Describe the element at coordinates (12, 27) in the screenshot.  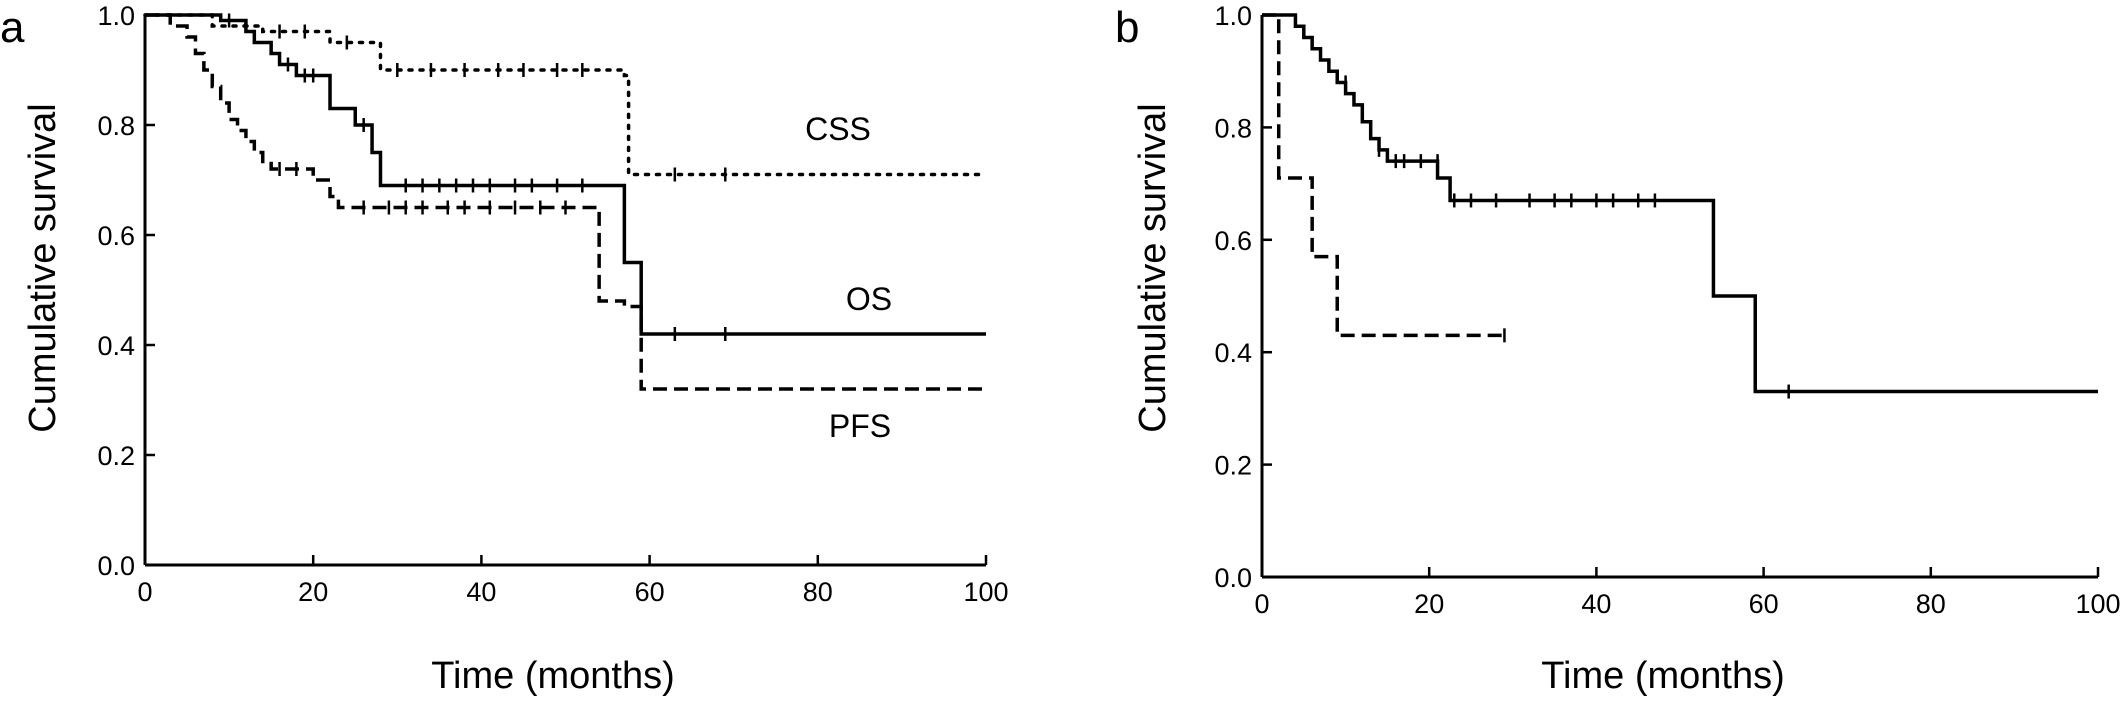
I see `panel-a-letter: a` at that location.